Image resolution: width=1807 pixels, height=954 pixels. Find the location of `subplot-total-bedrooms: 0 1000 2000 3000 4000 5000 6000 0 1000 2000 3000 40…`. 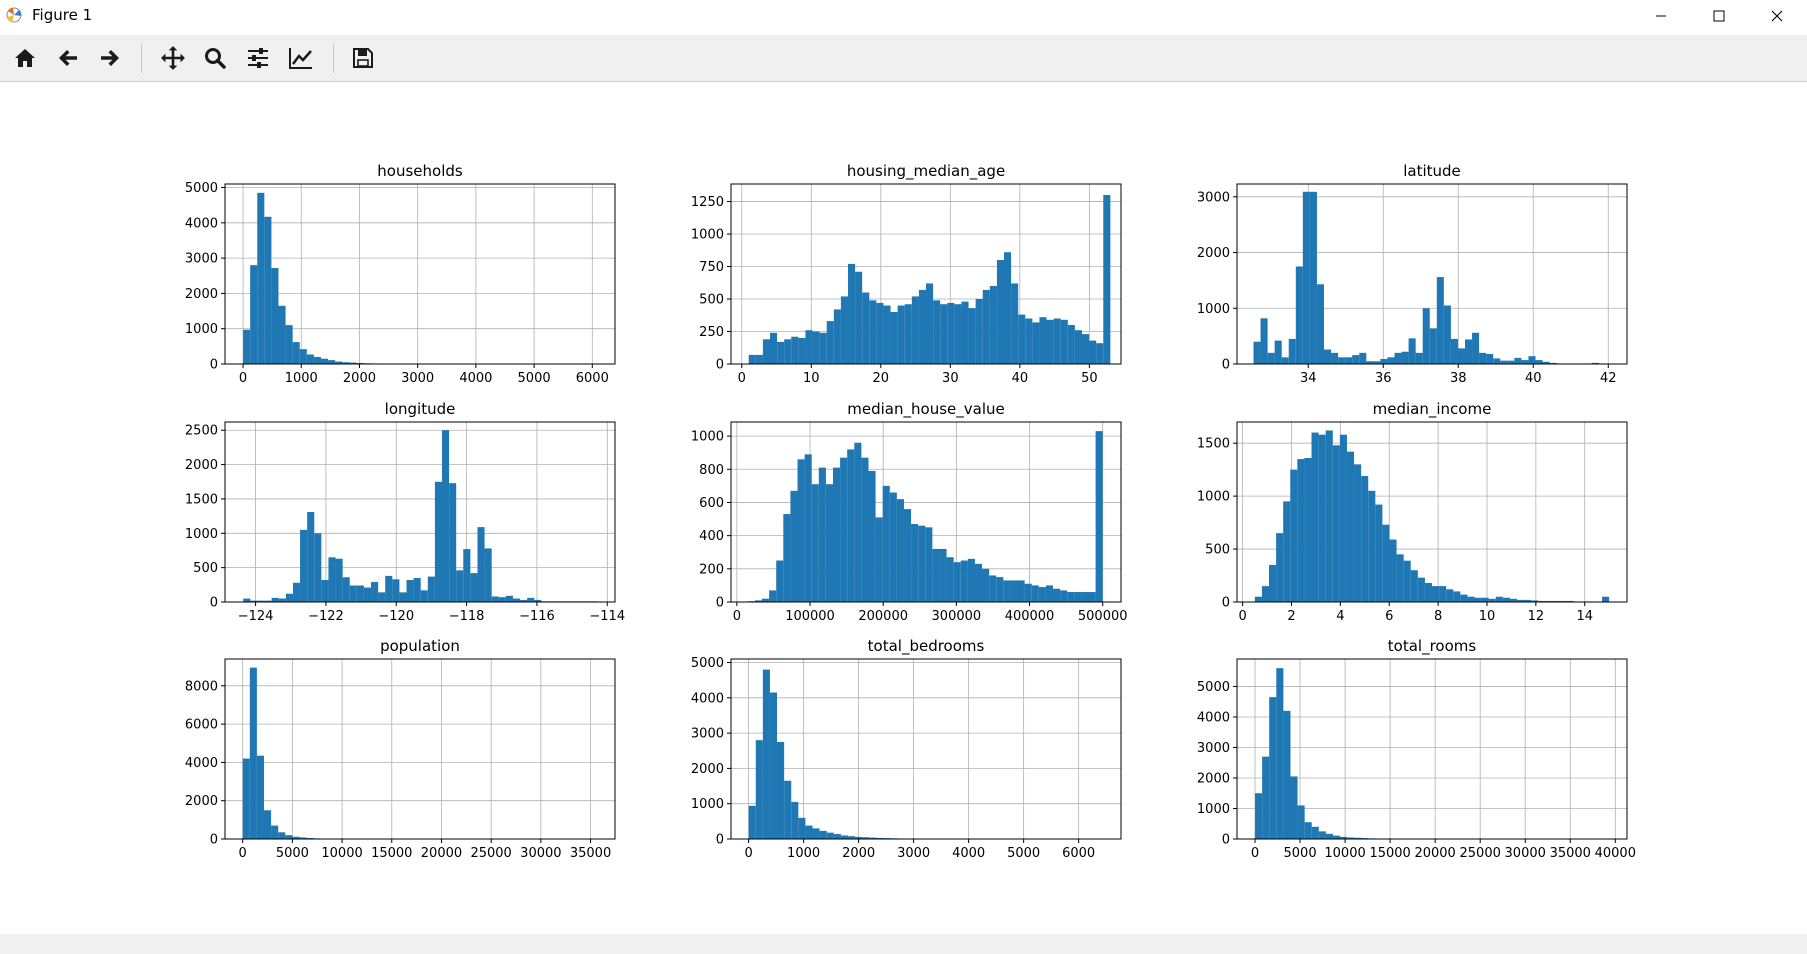

subplot-total-bedrooms: 0 1000 2000 3000 4000 5000 6000 0 1000 2000 3000 40… is located at coordinates (906, 749).